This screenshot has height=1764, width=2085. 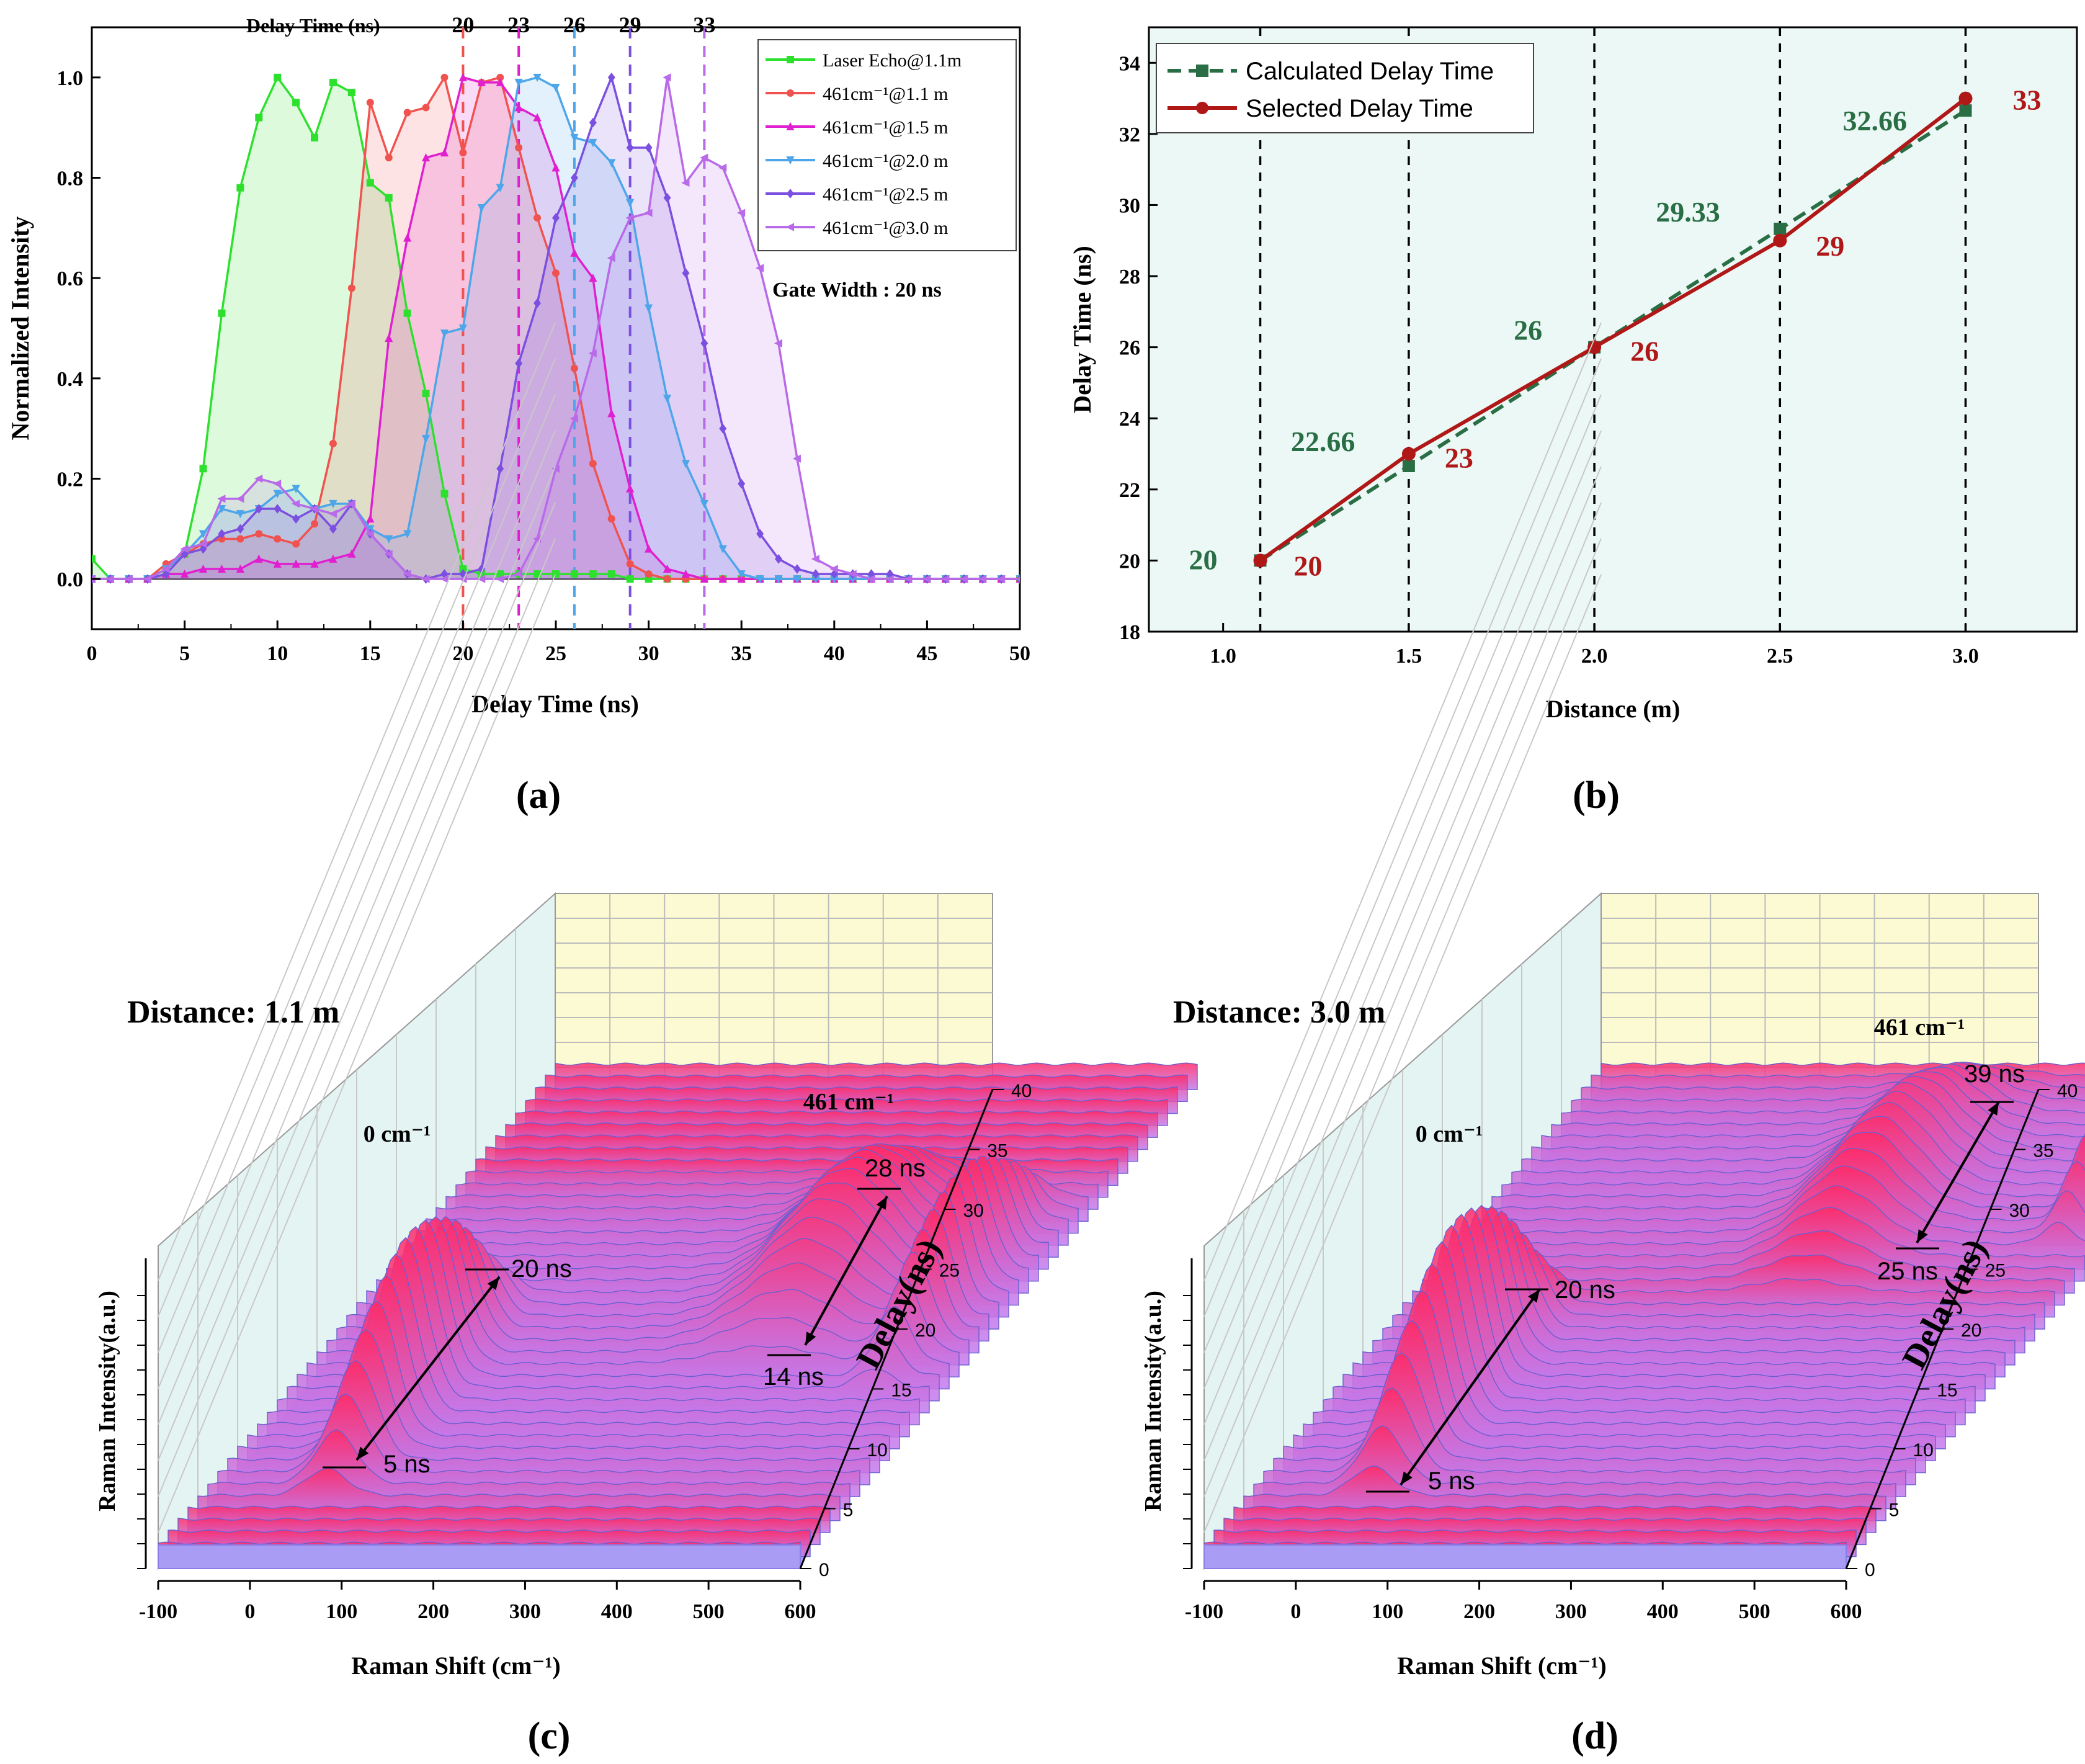 I want to click on z-tick-label: 5, so click(x=1894, y=1511).